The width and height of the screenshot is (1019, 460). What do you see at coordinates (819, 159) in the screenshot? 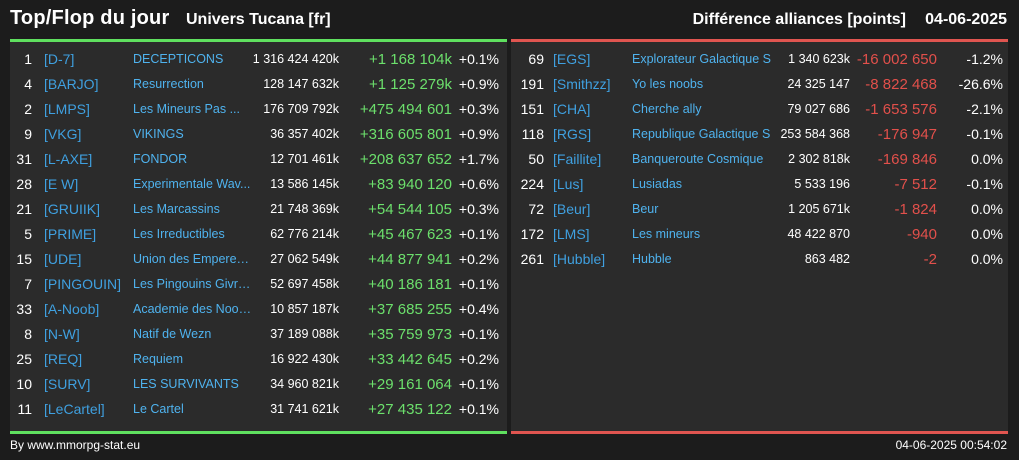
I see `points-value: 2 302 818k` at bounding box center [819, 159].